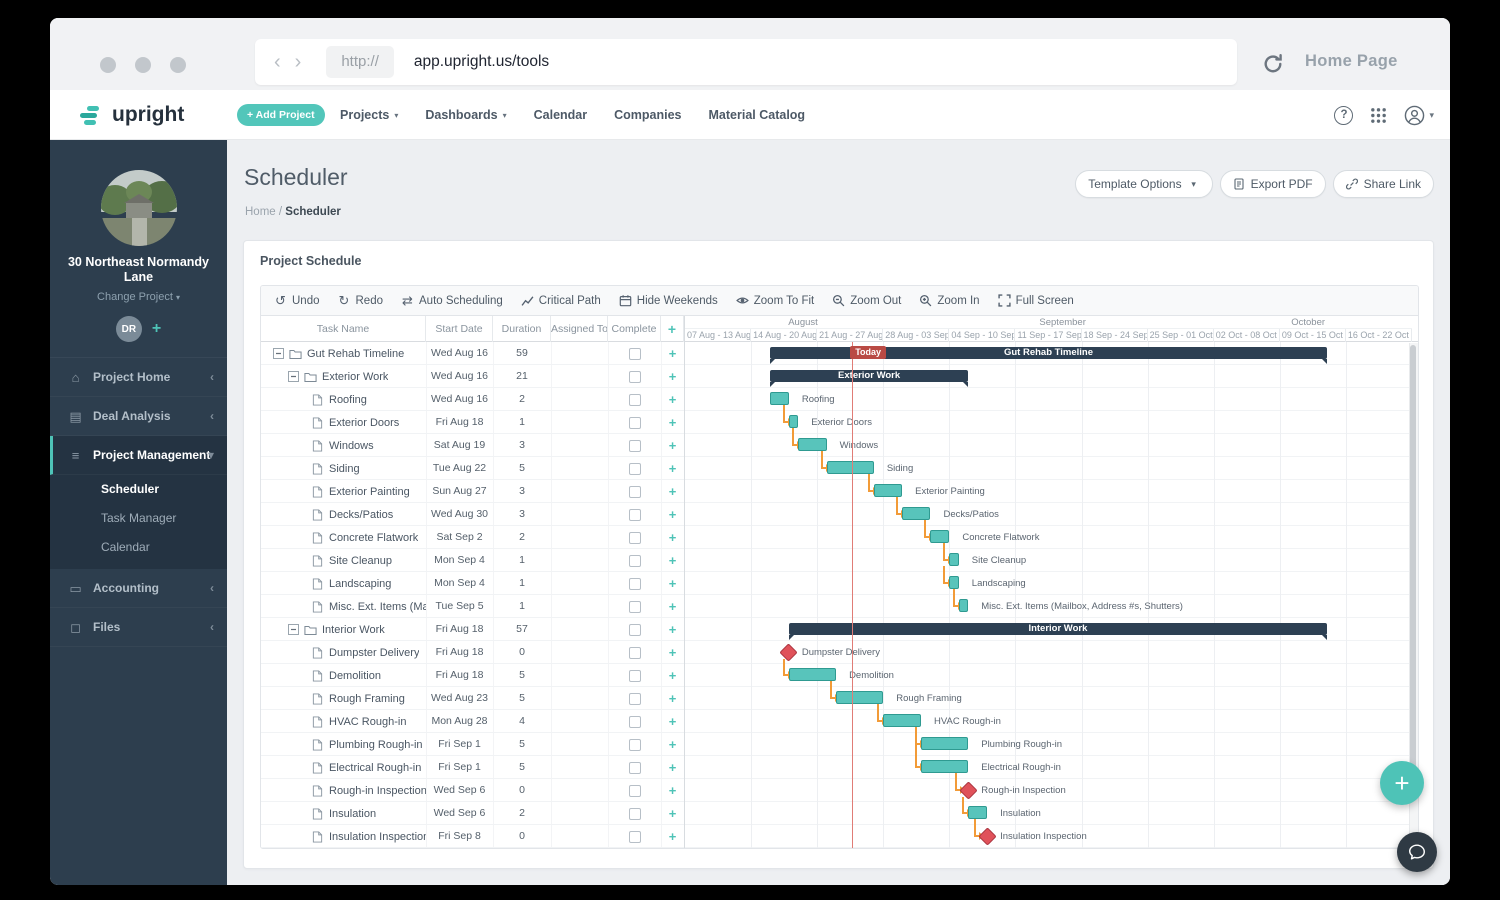  I want to click on add-member-icon: +, so click(156, 328).